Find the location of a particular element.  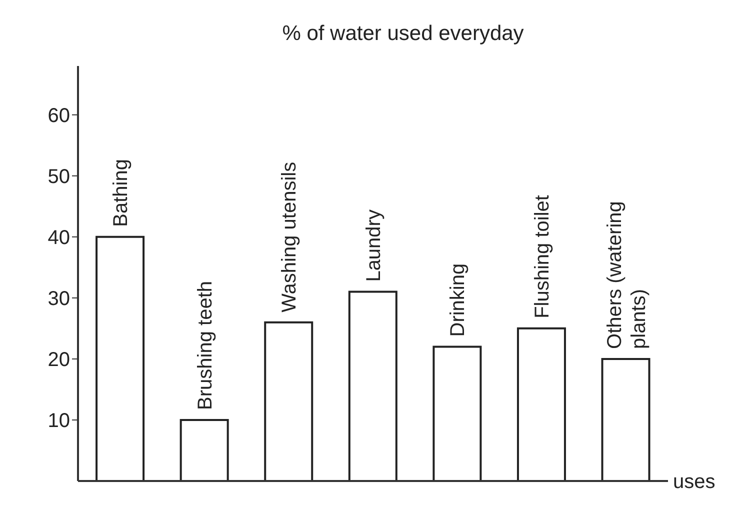

x-tick-label: Bathing is located at coordinates (121, 193).